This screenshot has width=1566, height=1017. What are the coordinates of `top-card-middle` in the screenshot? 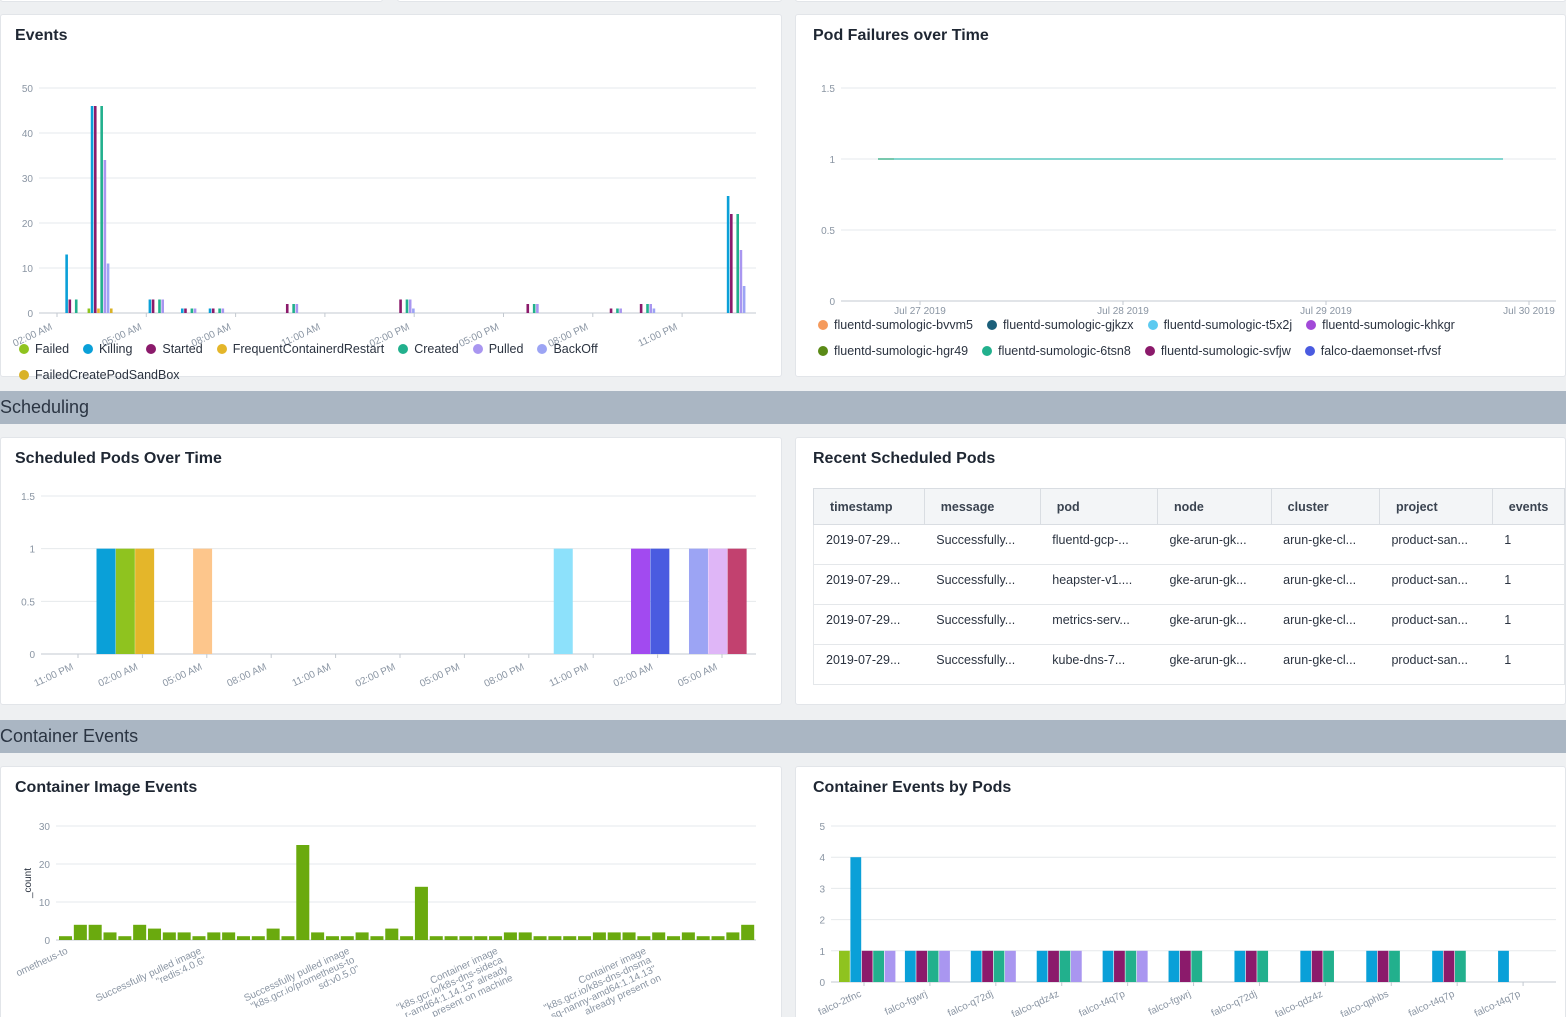 It's located at (589, 1).